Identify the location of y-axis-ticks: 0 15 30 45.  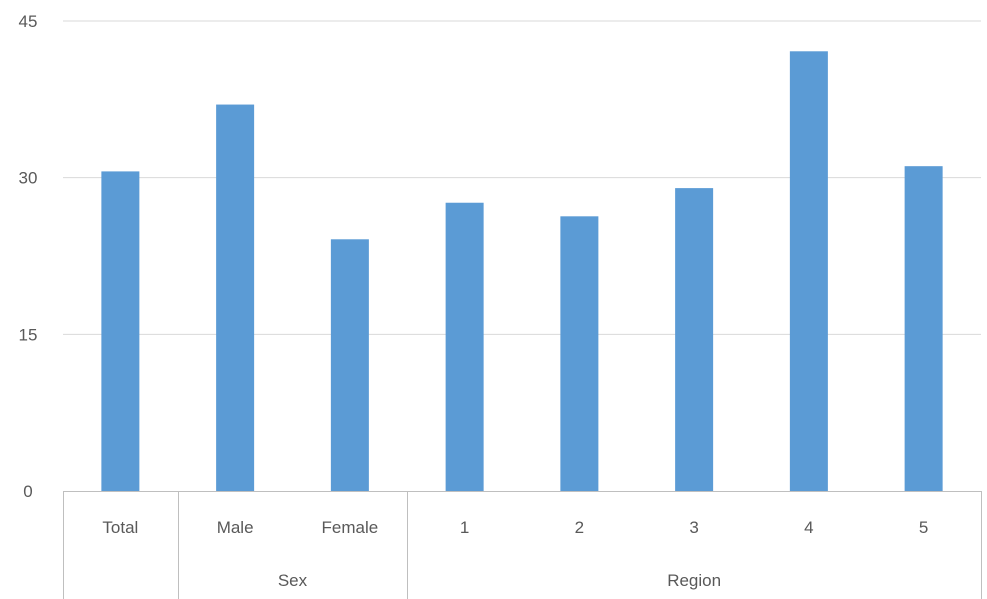
(28, 256).